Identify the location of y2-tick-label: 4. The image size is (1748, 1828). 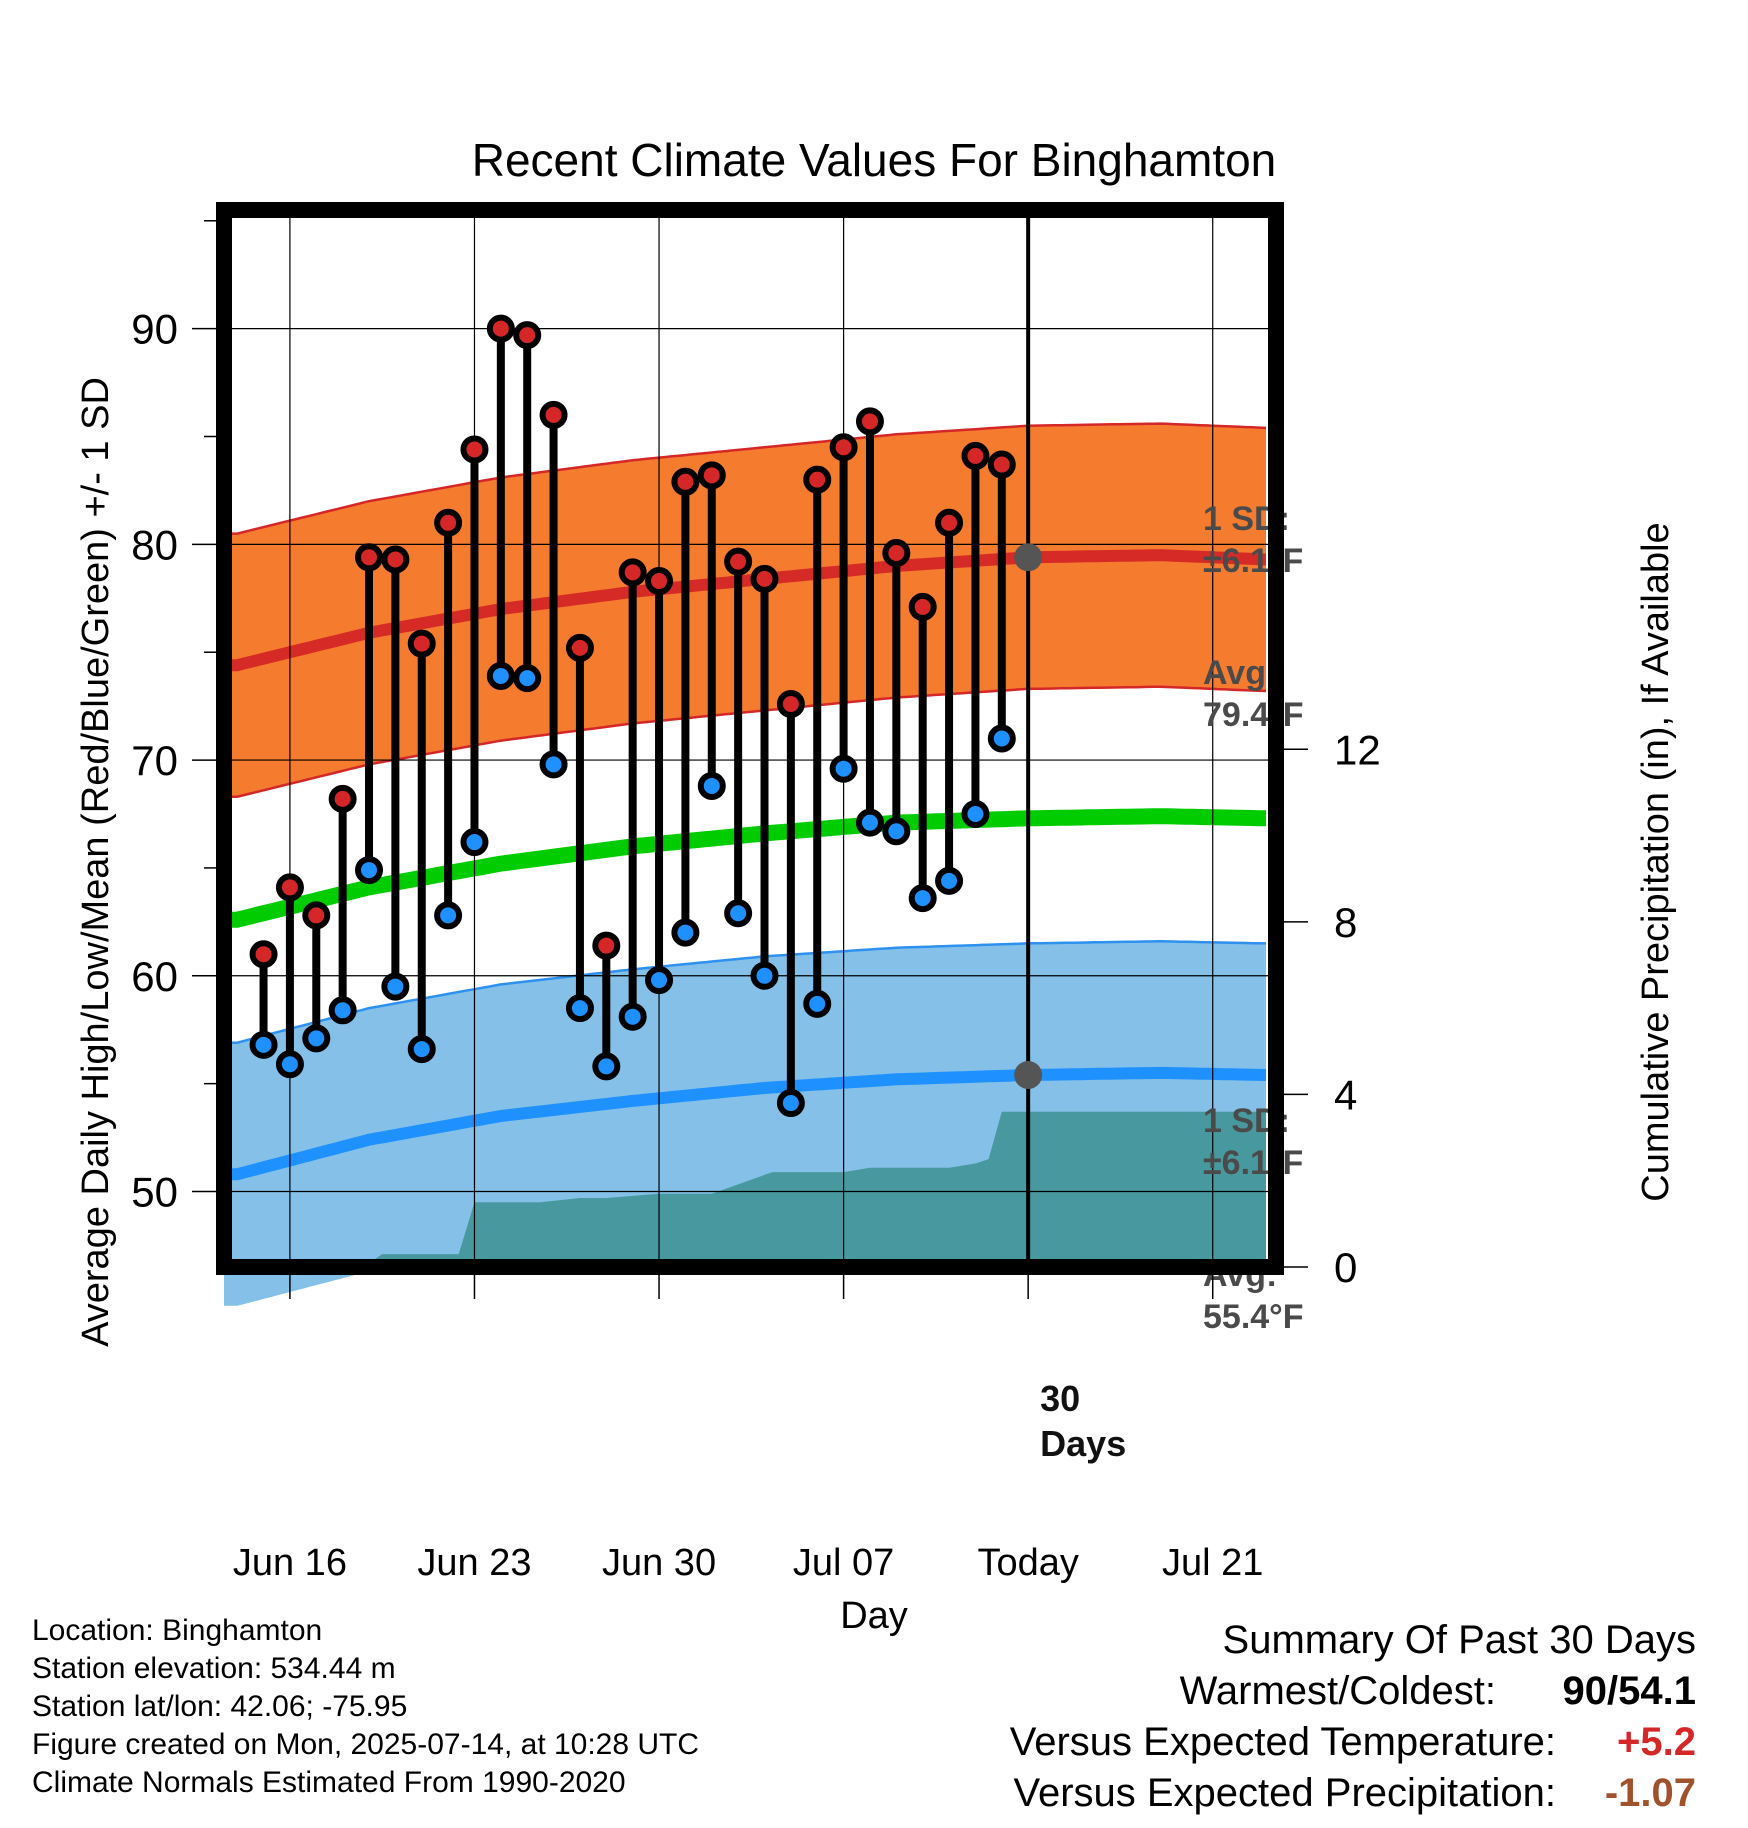
(1345, 1094).